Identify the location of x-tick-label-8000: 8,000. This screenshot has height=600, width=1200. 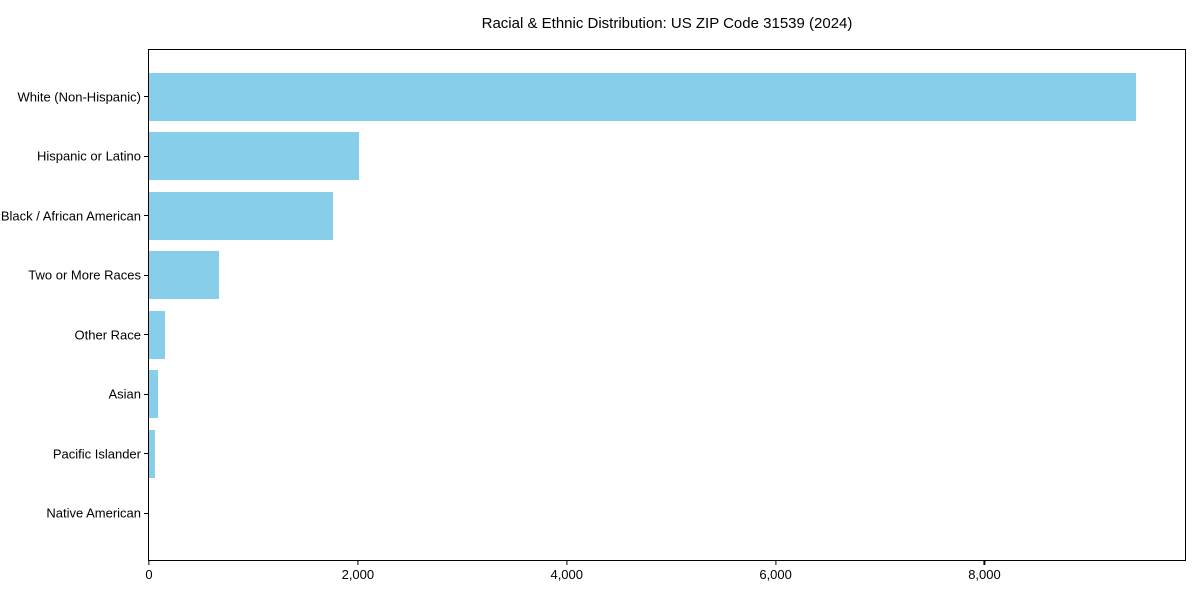
(984, 574).